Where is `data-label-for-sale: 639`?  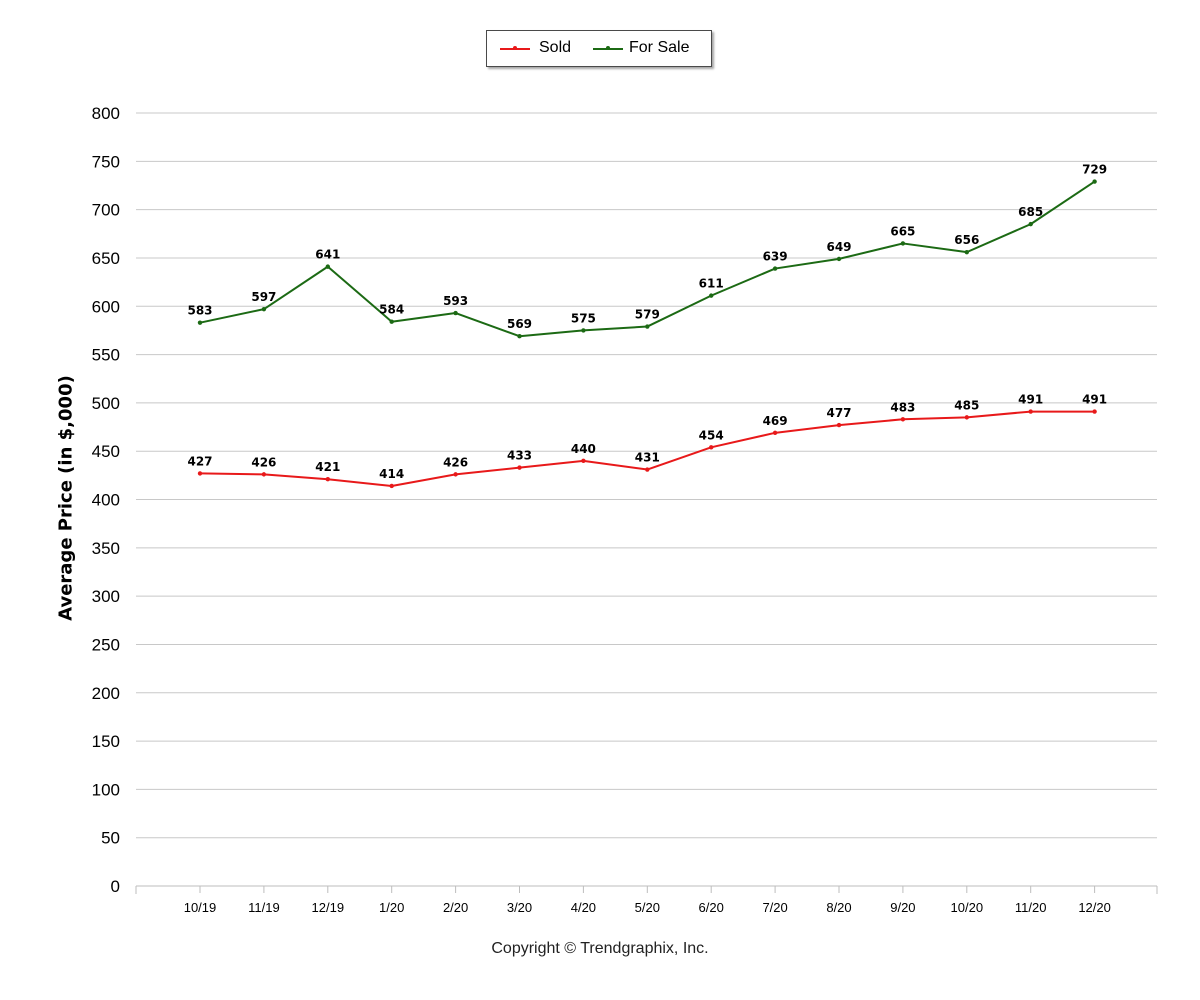 data-label-for-sale: 639 is located at coordinates (775, 257).